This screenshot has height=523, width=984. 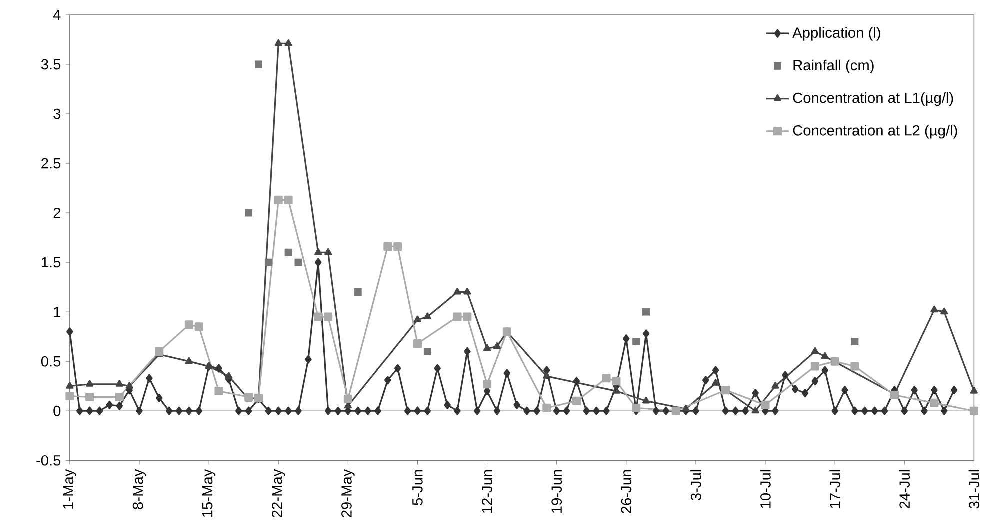 I want to click on x-tick-label: 10-Jul, so click(x=765, y=489).